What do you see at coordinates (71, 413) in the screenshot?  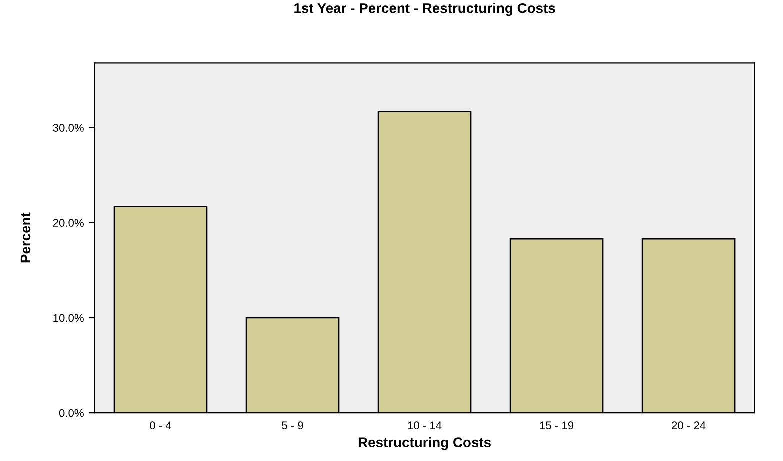 I see `y-tick-label: 0.0%` at bounding box center [71, 413].